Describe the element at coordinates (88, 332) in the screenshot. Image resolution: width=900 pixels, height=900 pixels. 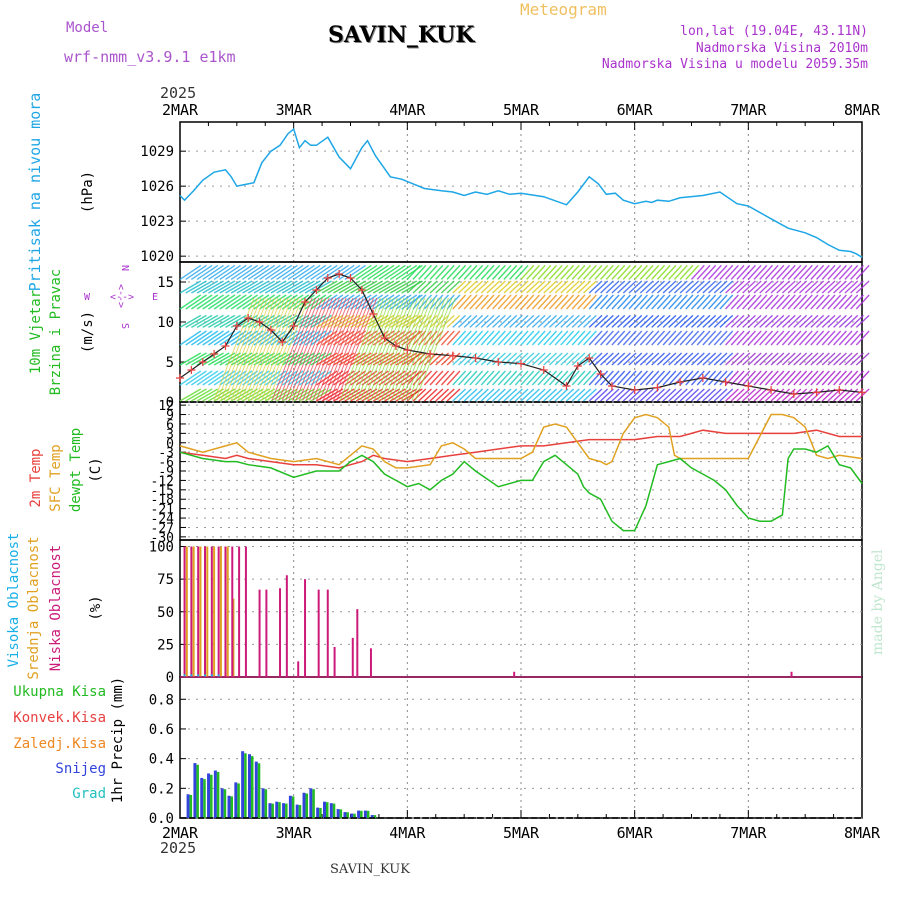
I see `wind-unit-label: (m/s)` at that location.